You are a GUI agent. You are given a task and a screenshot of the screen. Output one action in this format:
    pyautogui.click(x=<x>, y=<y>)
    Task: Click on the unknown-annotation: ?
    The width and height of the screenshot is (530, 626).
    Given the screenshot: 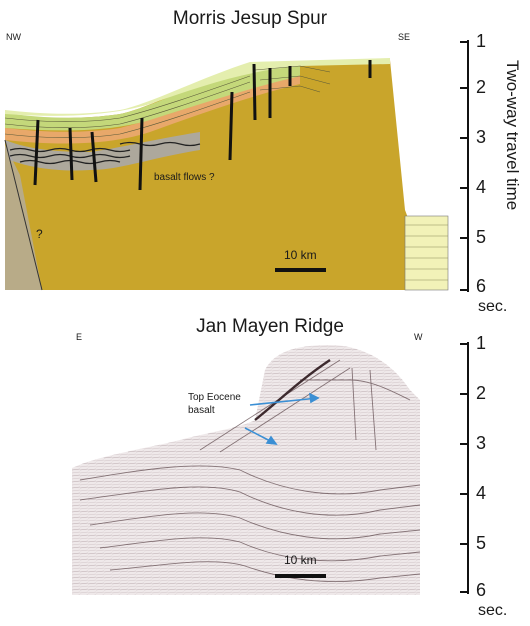 What is the action you would take?
    pyautogui.click(x=39, y=234)
    